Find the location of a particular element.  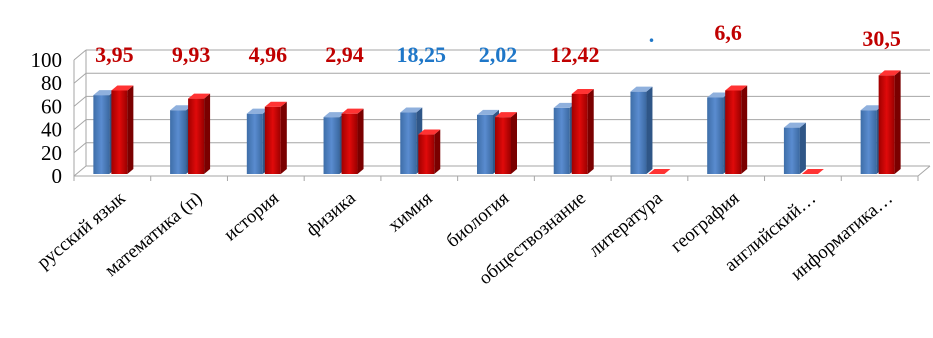

data-label: . is located at coordinates (652, 34).